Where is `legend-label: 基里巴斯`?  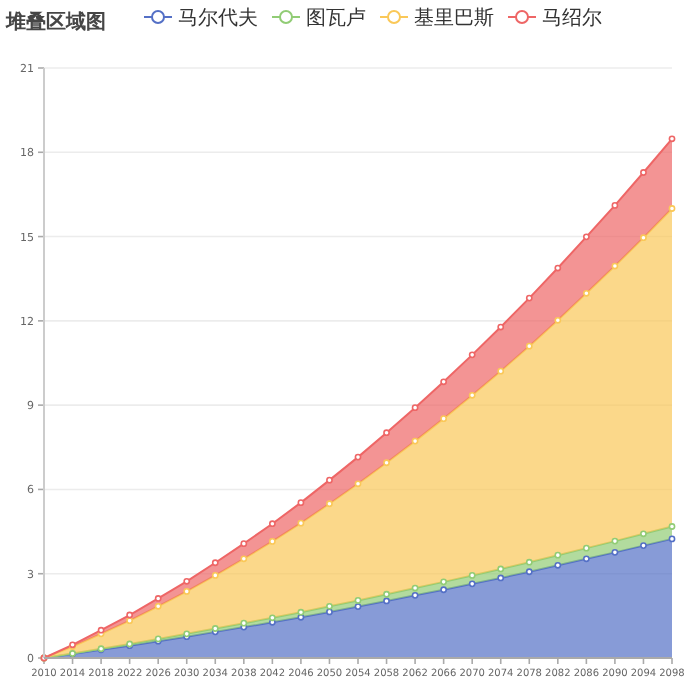
legend-label: 基里巴斯 is located at coordinates (454, 18).